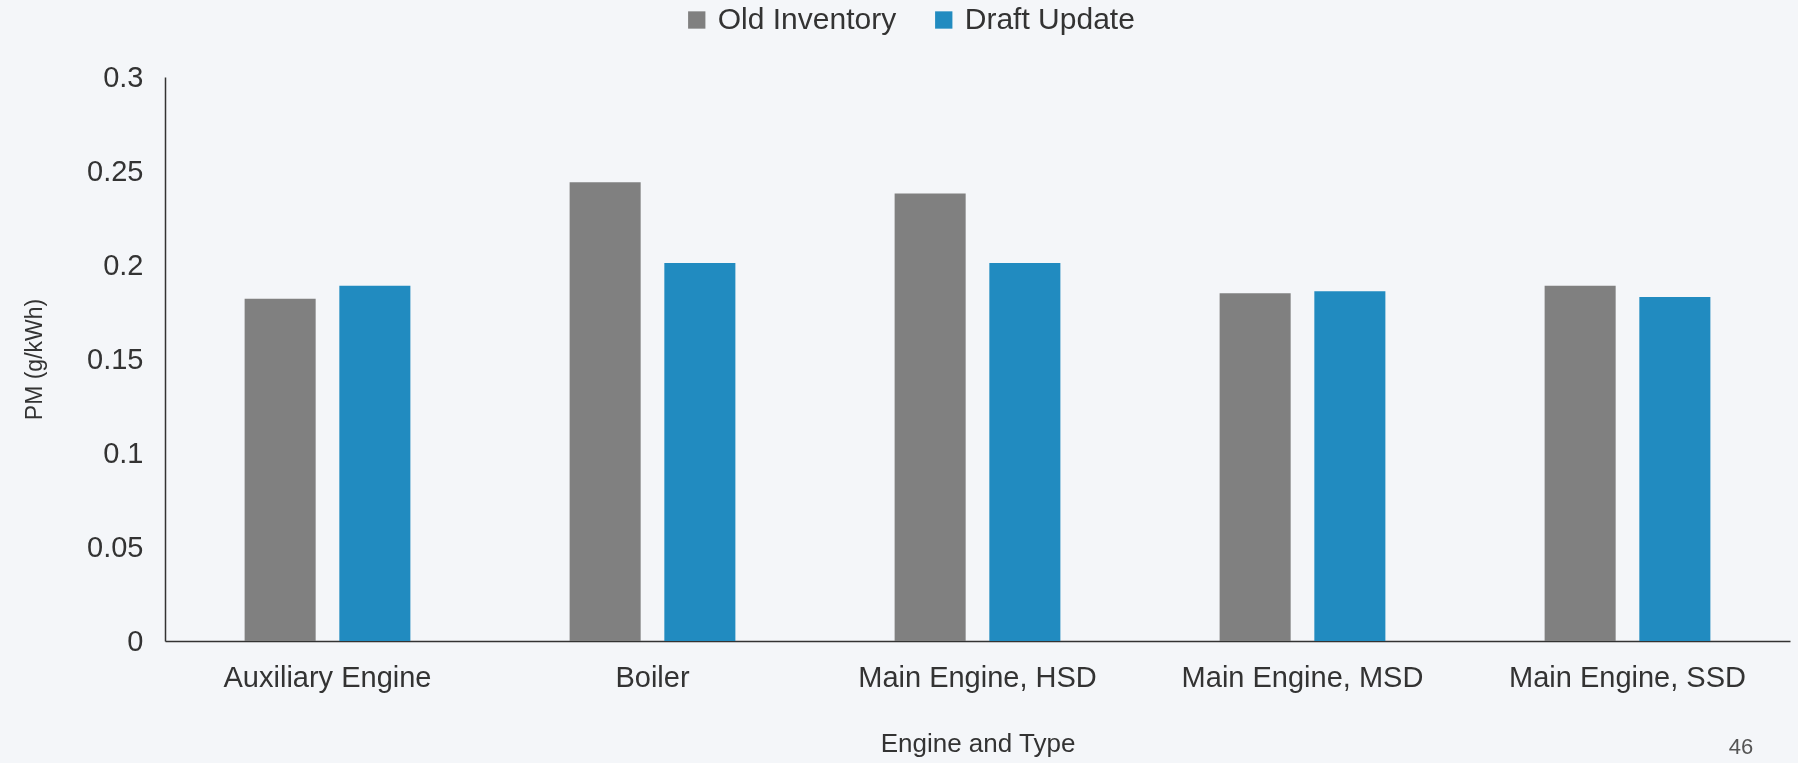 This screenshot has height=763, width=1798. I want to click on legend-label: Old Inventory, so click(807, 18).